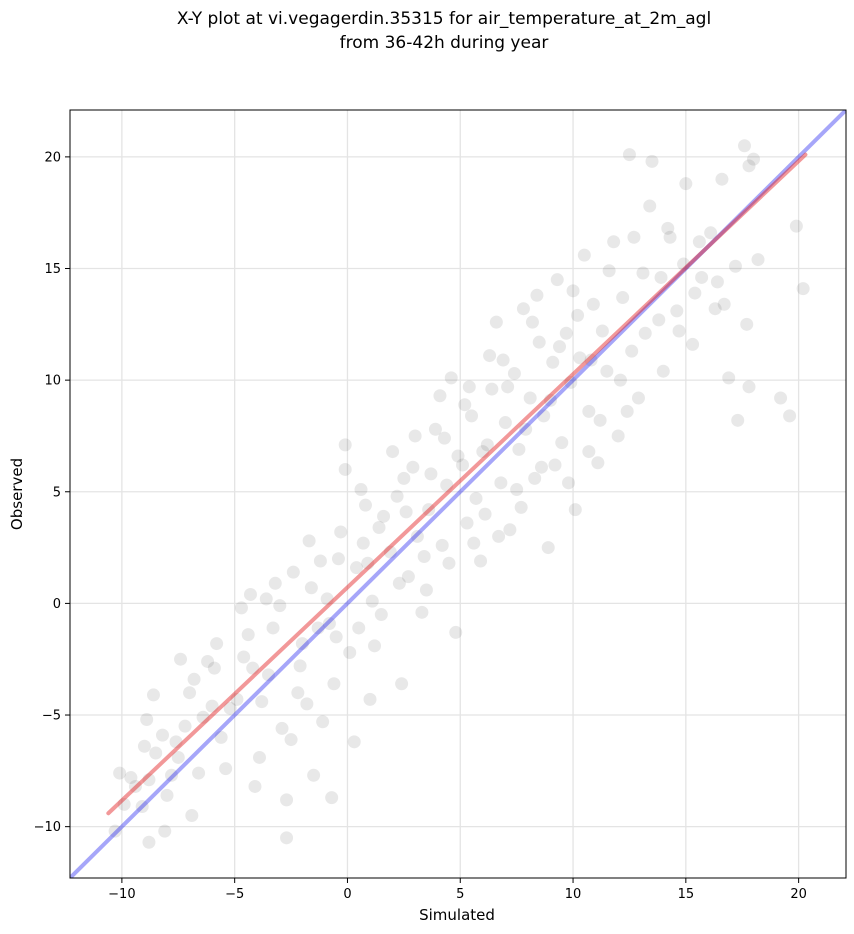  What do you see at coordinates (57, 604) in the screenshot?
I see `y-tick-label: 0` at bounding box center [57, 604].